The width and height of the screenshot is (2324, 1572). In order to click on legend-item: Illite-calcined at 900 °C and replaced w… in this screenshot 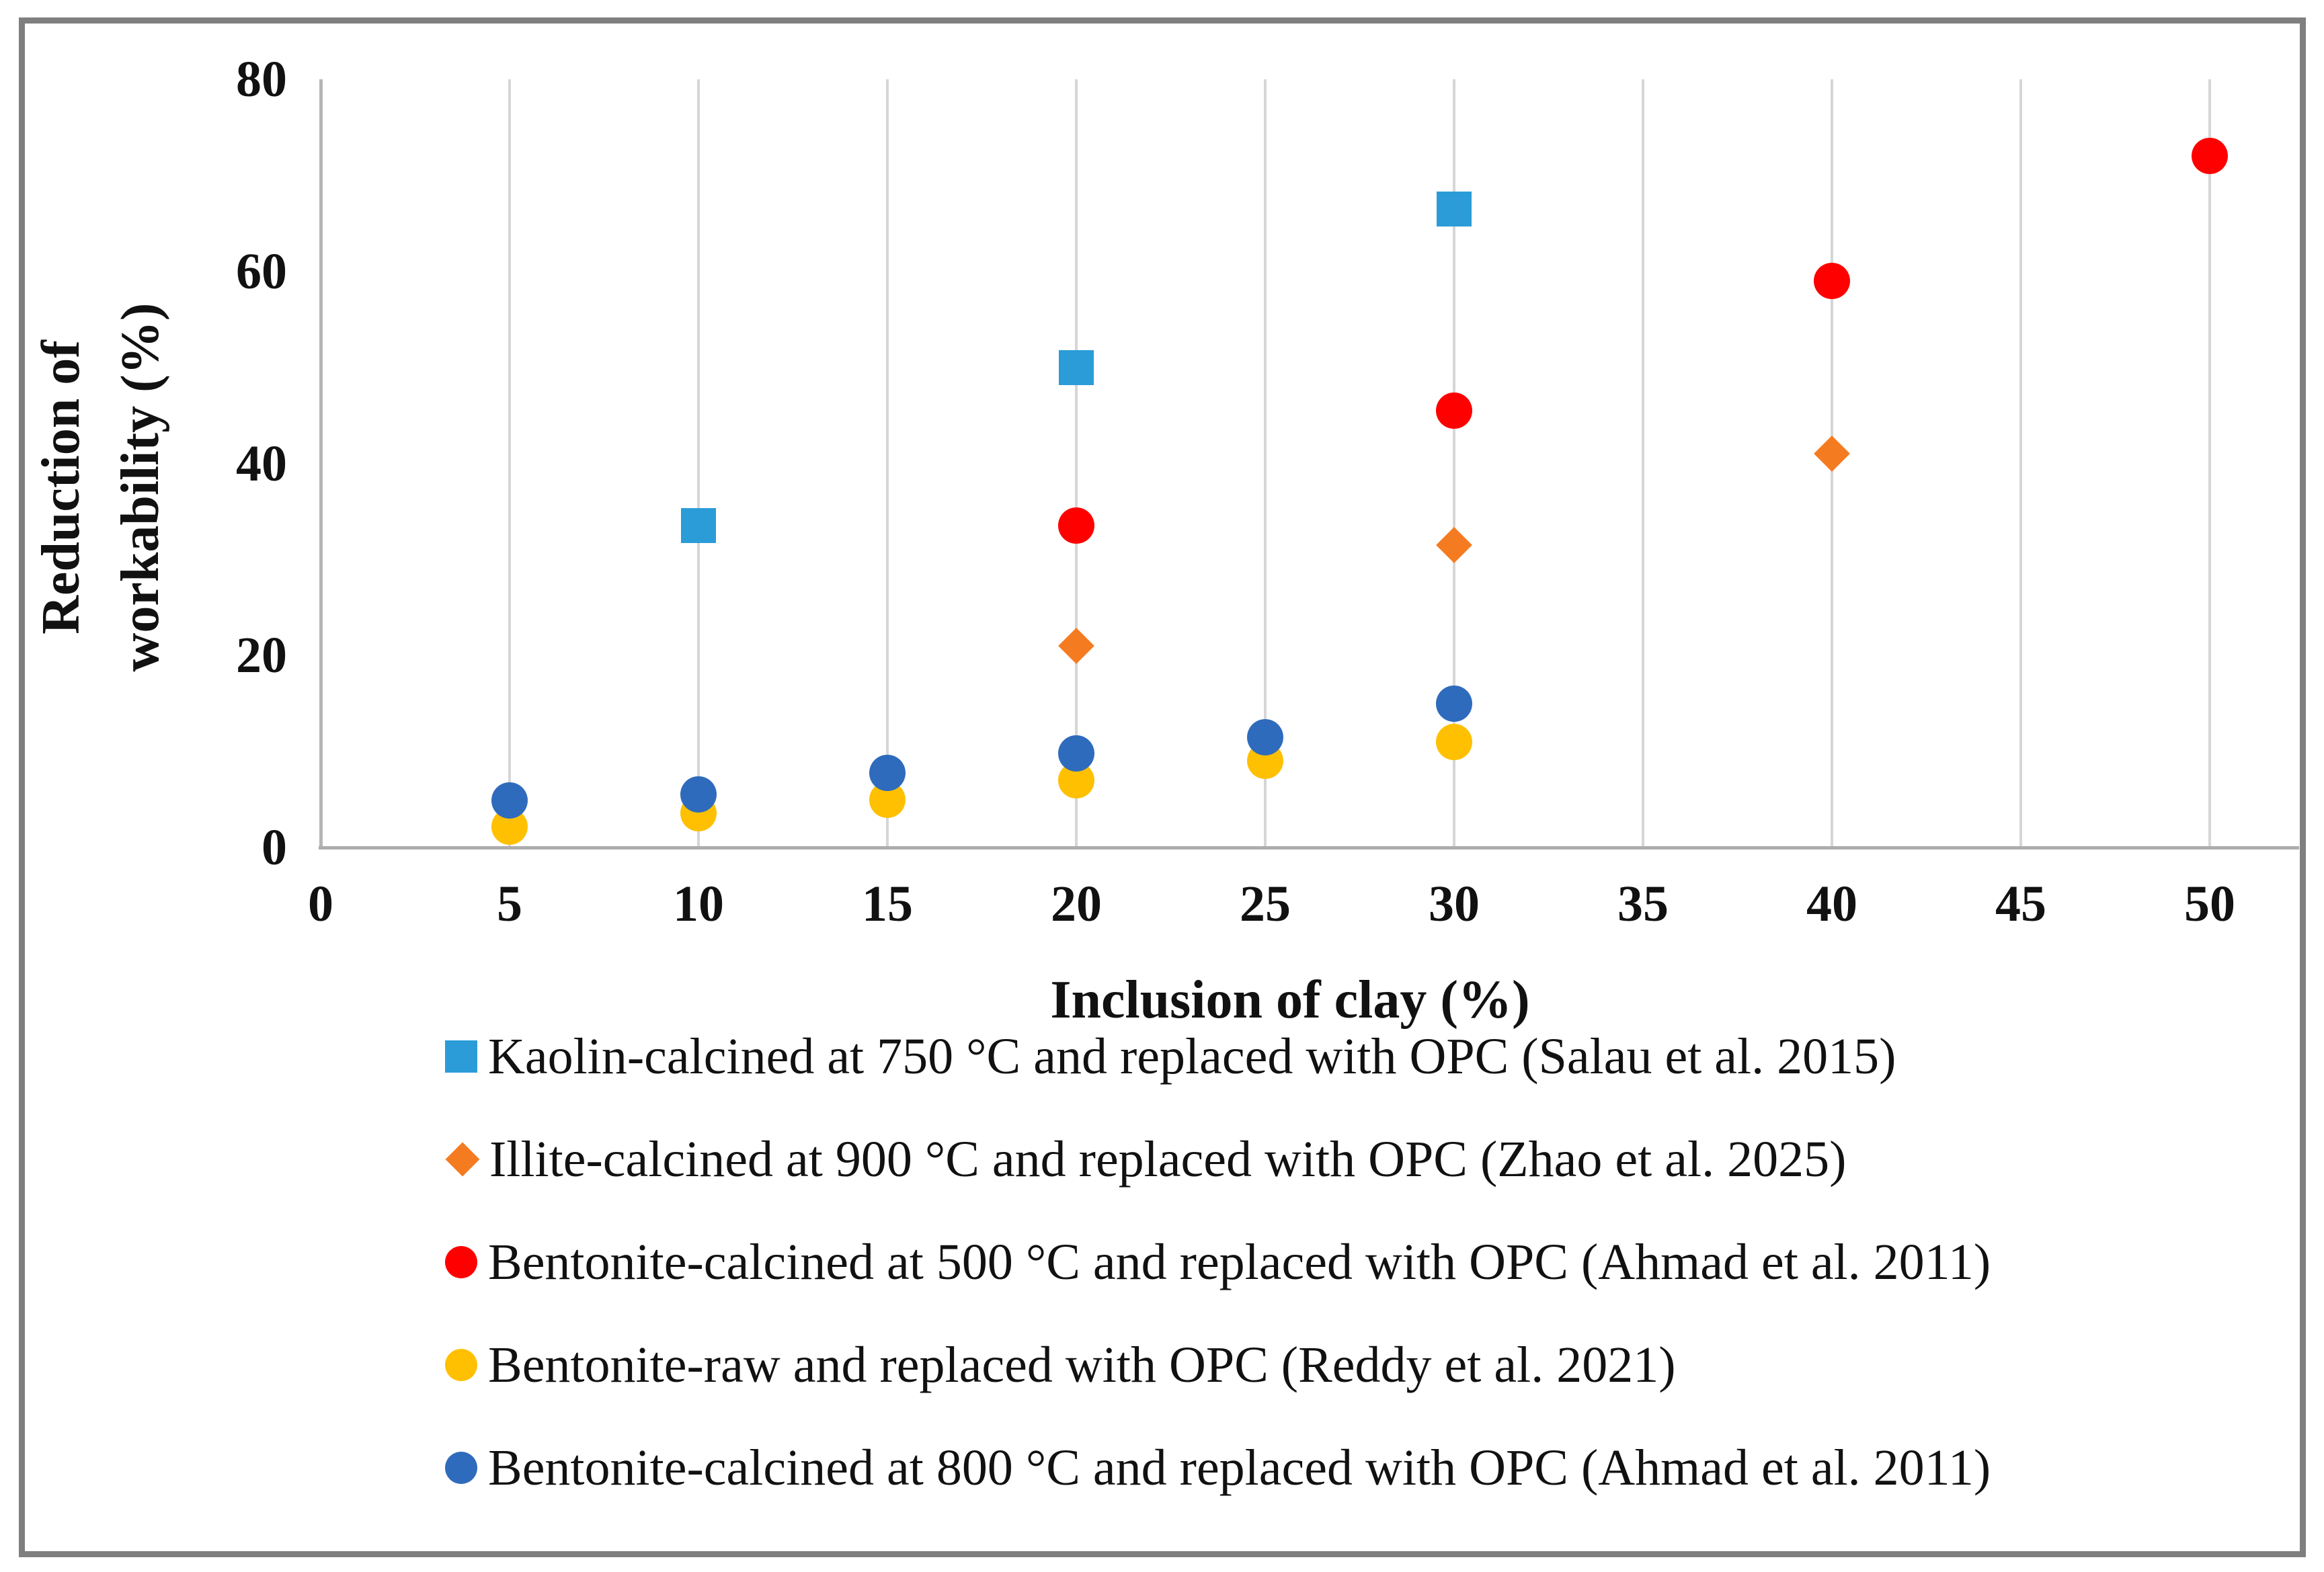, I will do `click(1145, 1159)`.